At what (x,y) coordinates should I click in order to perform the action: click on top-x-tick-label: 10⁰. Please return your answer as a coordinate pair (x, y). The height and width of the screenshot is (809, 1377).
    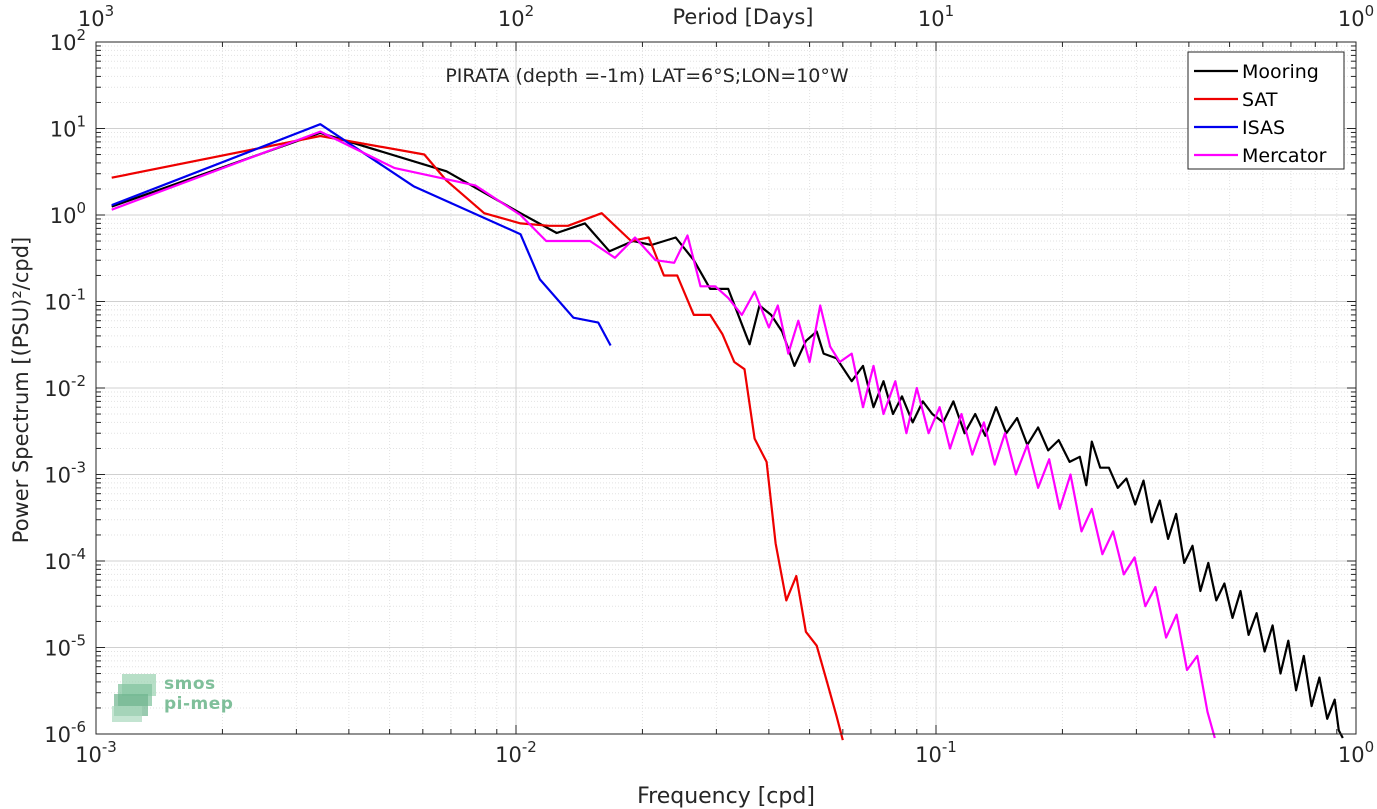
    Looking at the image, I should click on (1356, 16).